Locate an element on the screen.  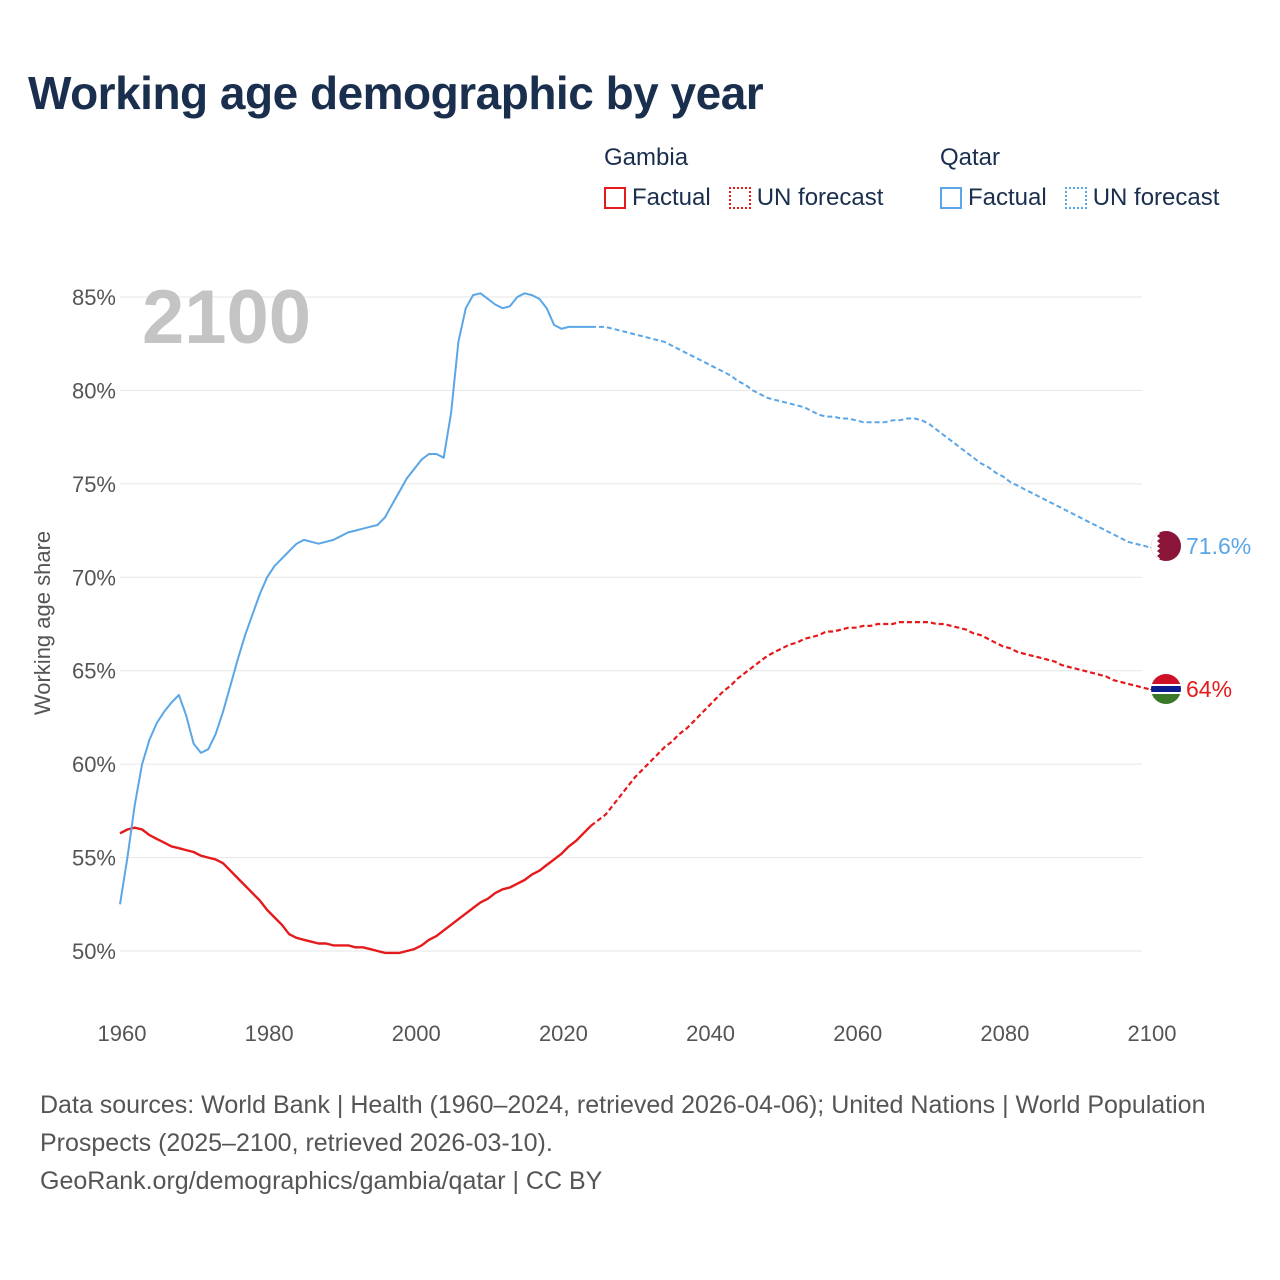
y-tick-label: 55% is located at coordinates (94, 858).